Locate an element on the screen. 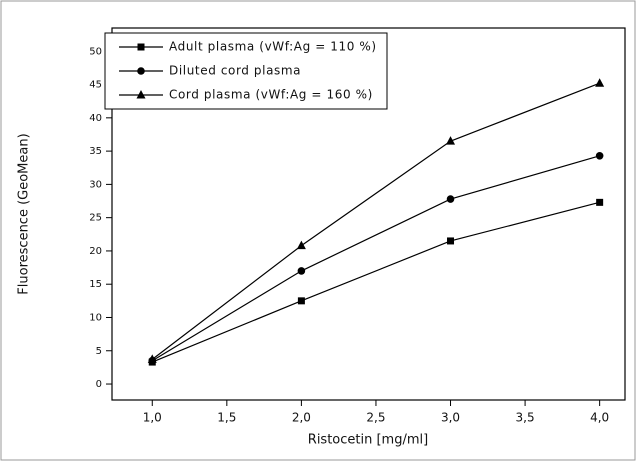 This screenshot has height=461, width=636. y-tick-label: 15 is located at coordinates (95, 284).